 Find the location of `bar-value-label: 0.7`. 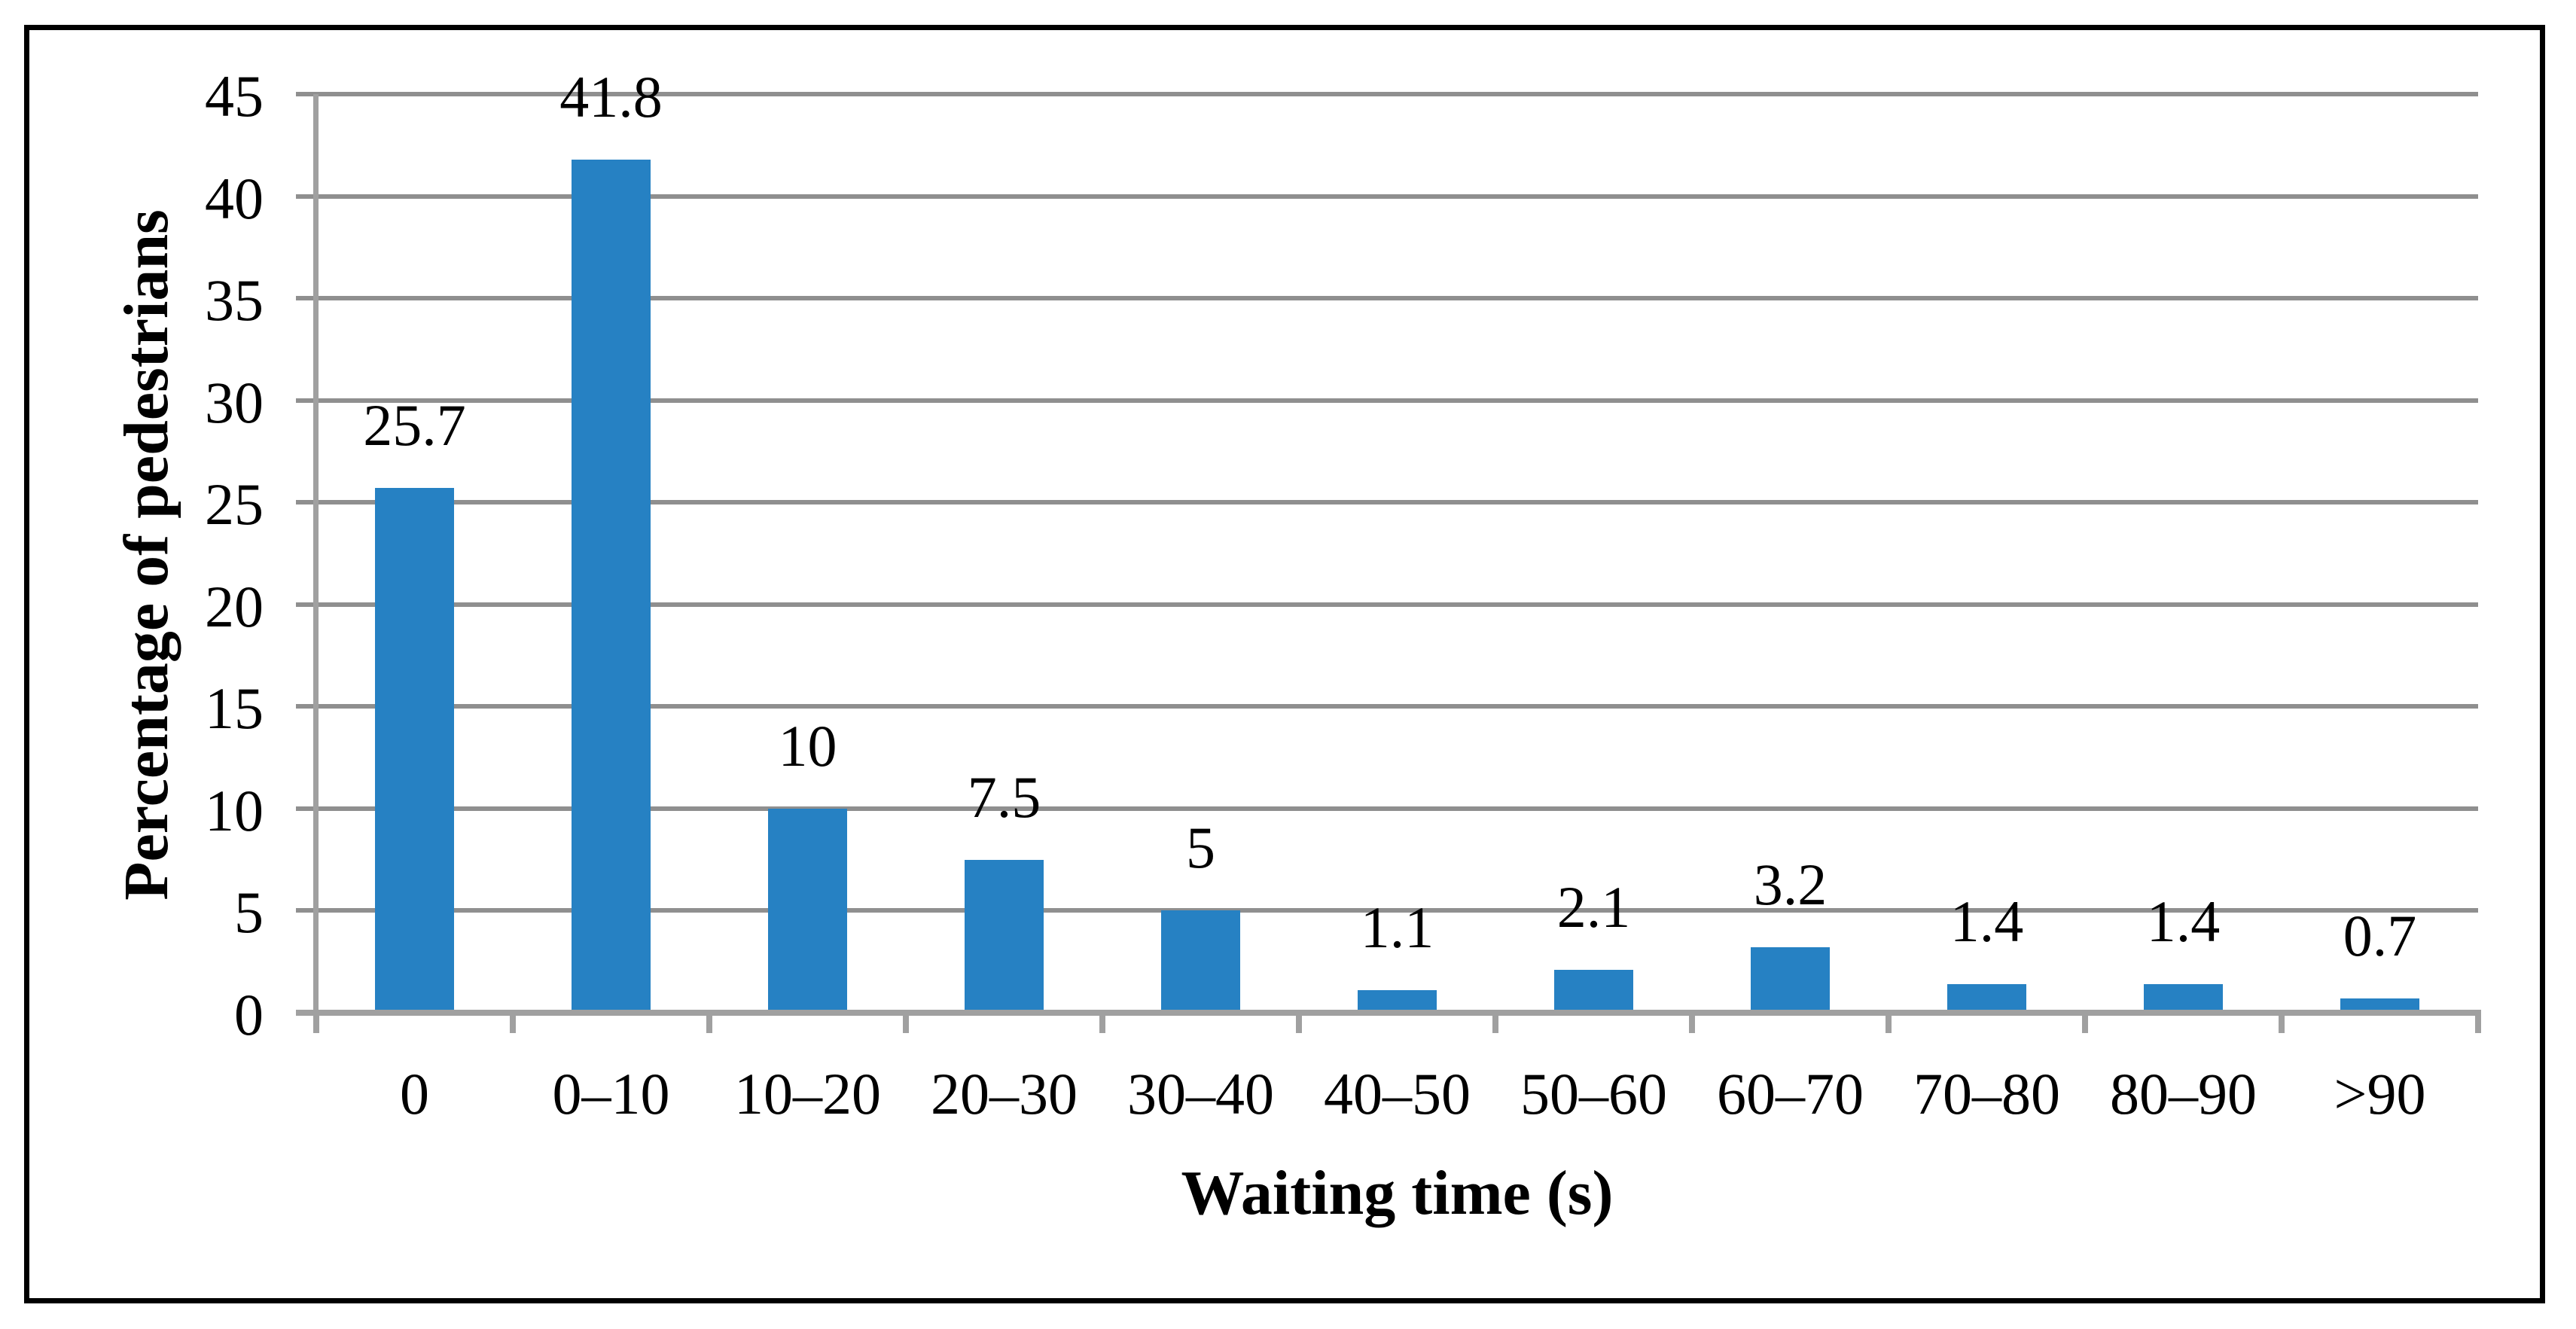

bar-value-label: 0.7 is located at coordinates (2380, 936).